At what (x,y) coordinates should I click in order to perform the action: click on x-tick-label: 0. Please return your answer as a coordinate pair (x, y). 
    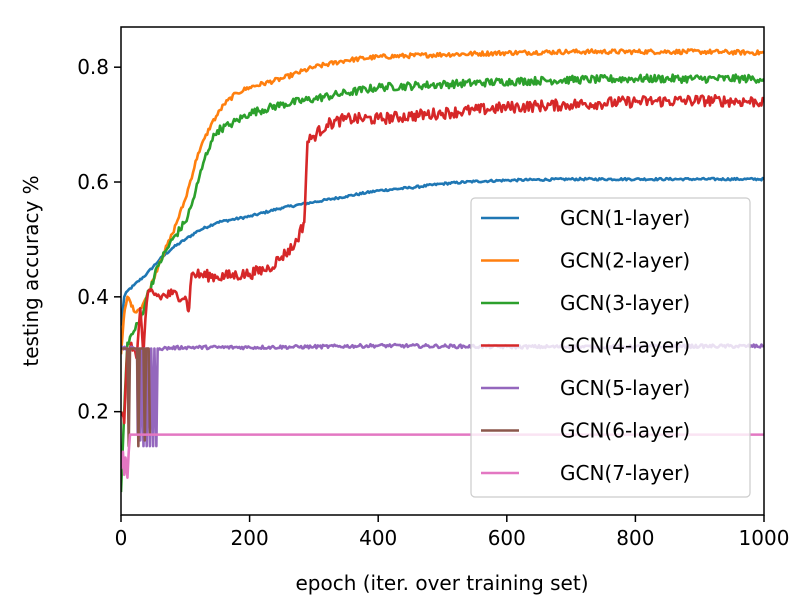
    Looking at the image, I should click on (121, 538).